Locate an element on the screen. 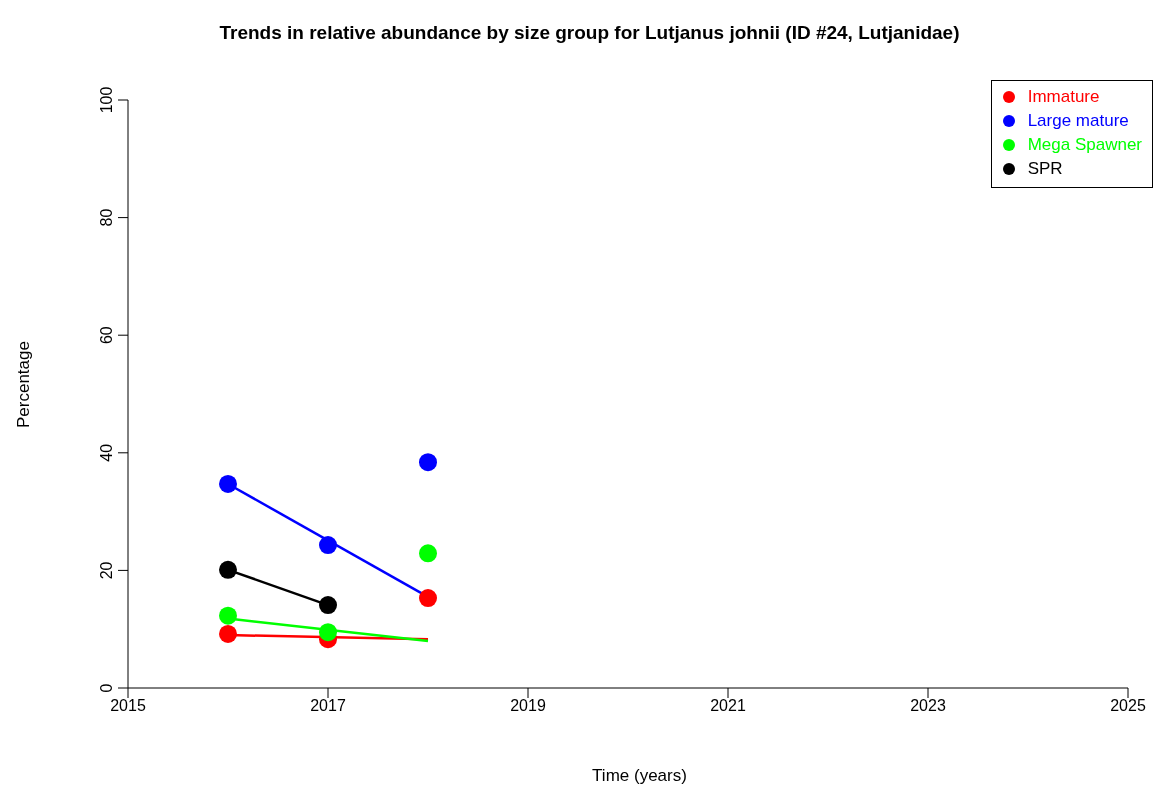  x-tick-label: 2017 is located at coordinates (328, 706).